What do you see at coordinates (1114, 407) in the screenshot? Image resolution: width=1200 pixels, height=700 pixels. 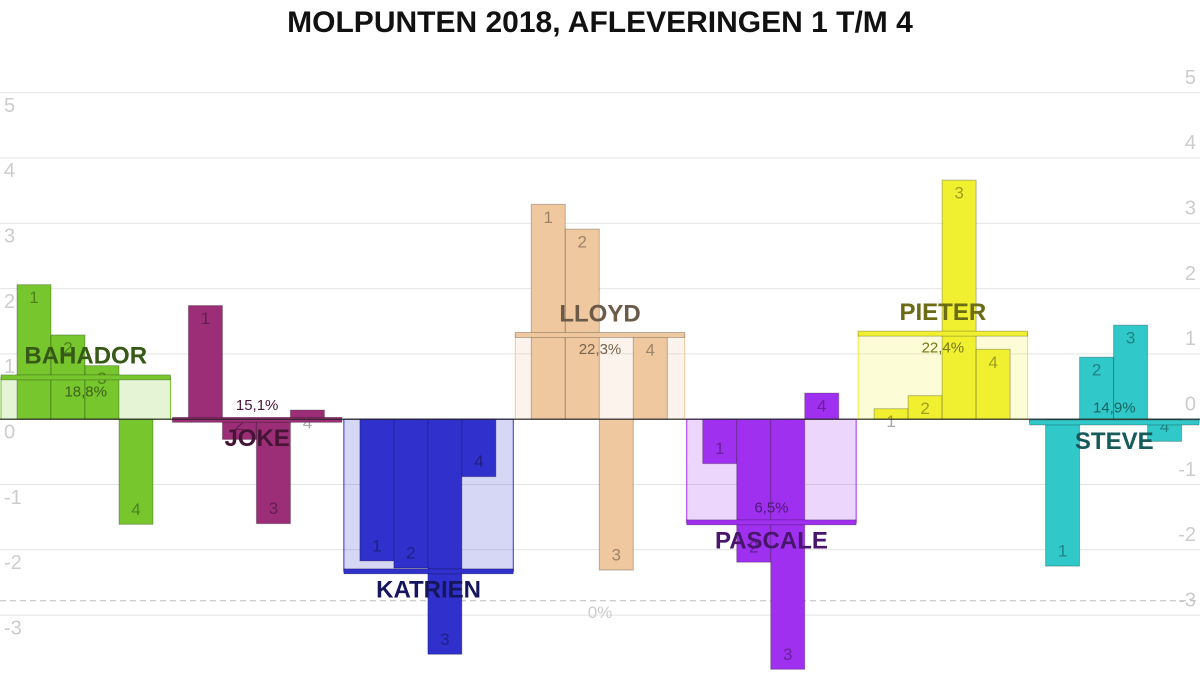 I see `share-label: 14,9%` at bounding box center [1114, 407].